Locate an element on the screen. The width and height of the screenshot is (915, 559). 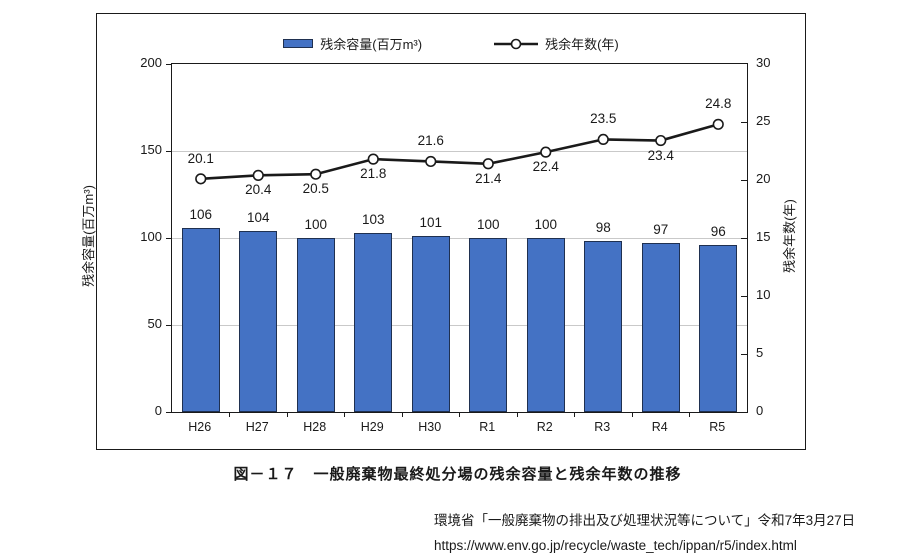
legend-label-capacity: 残余容量(百万m³) is located at coordinates (371, 44).